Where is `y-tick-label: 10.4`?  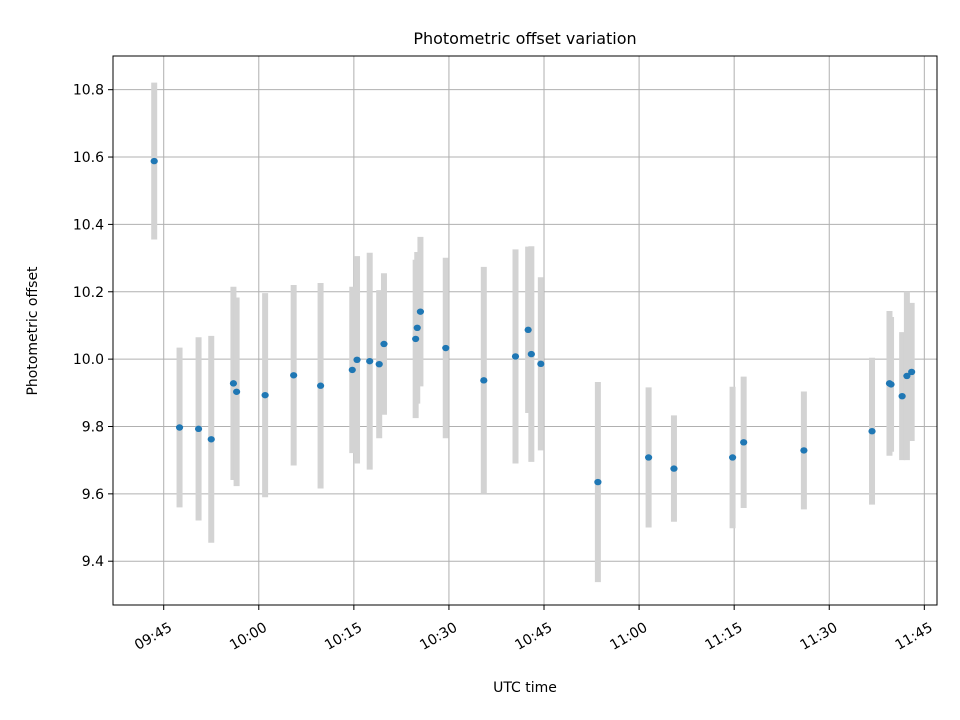
y-tick-label: 10.4 is located at coordinates (88, 225).